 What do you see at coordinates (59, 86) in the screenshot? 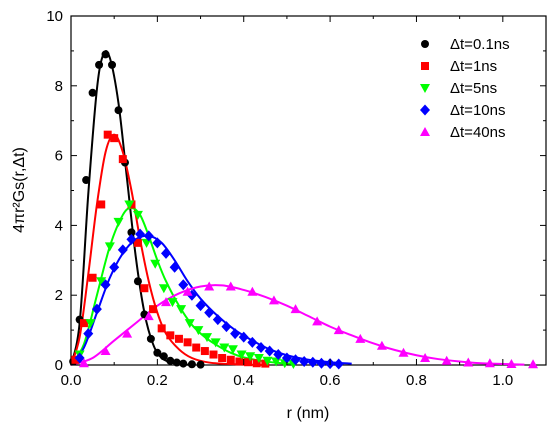
I see `y-tick-label: 8` at bounding box center [59, 86].